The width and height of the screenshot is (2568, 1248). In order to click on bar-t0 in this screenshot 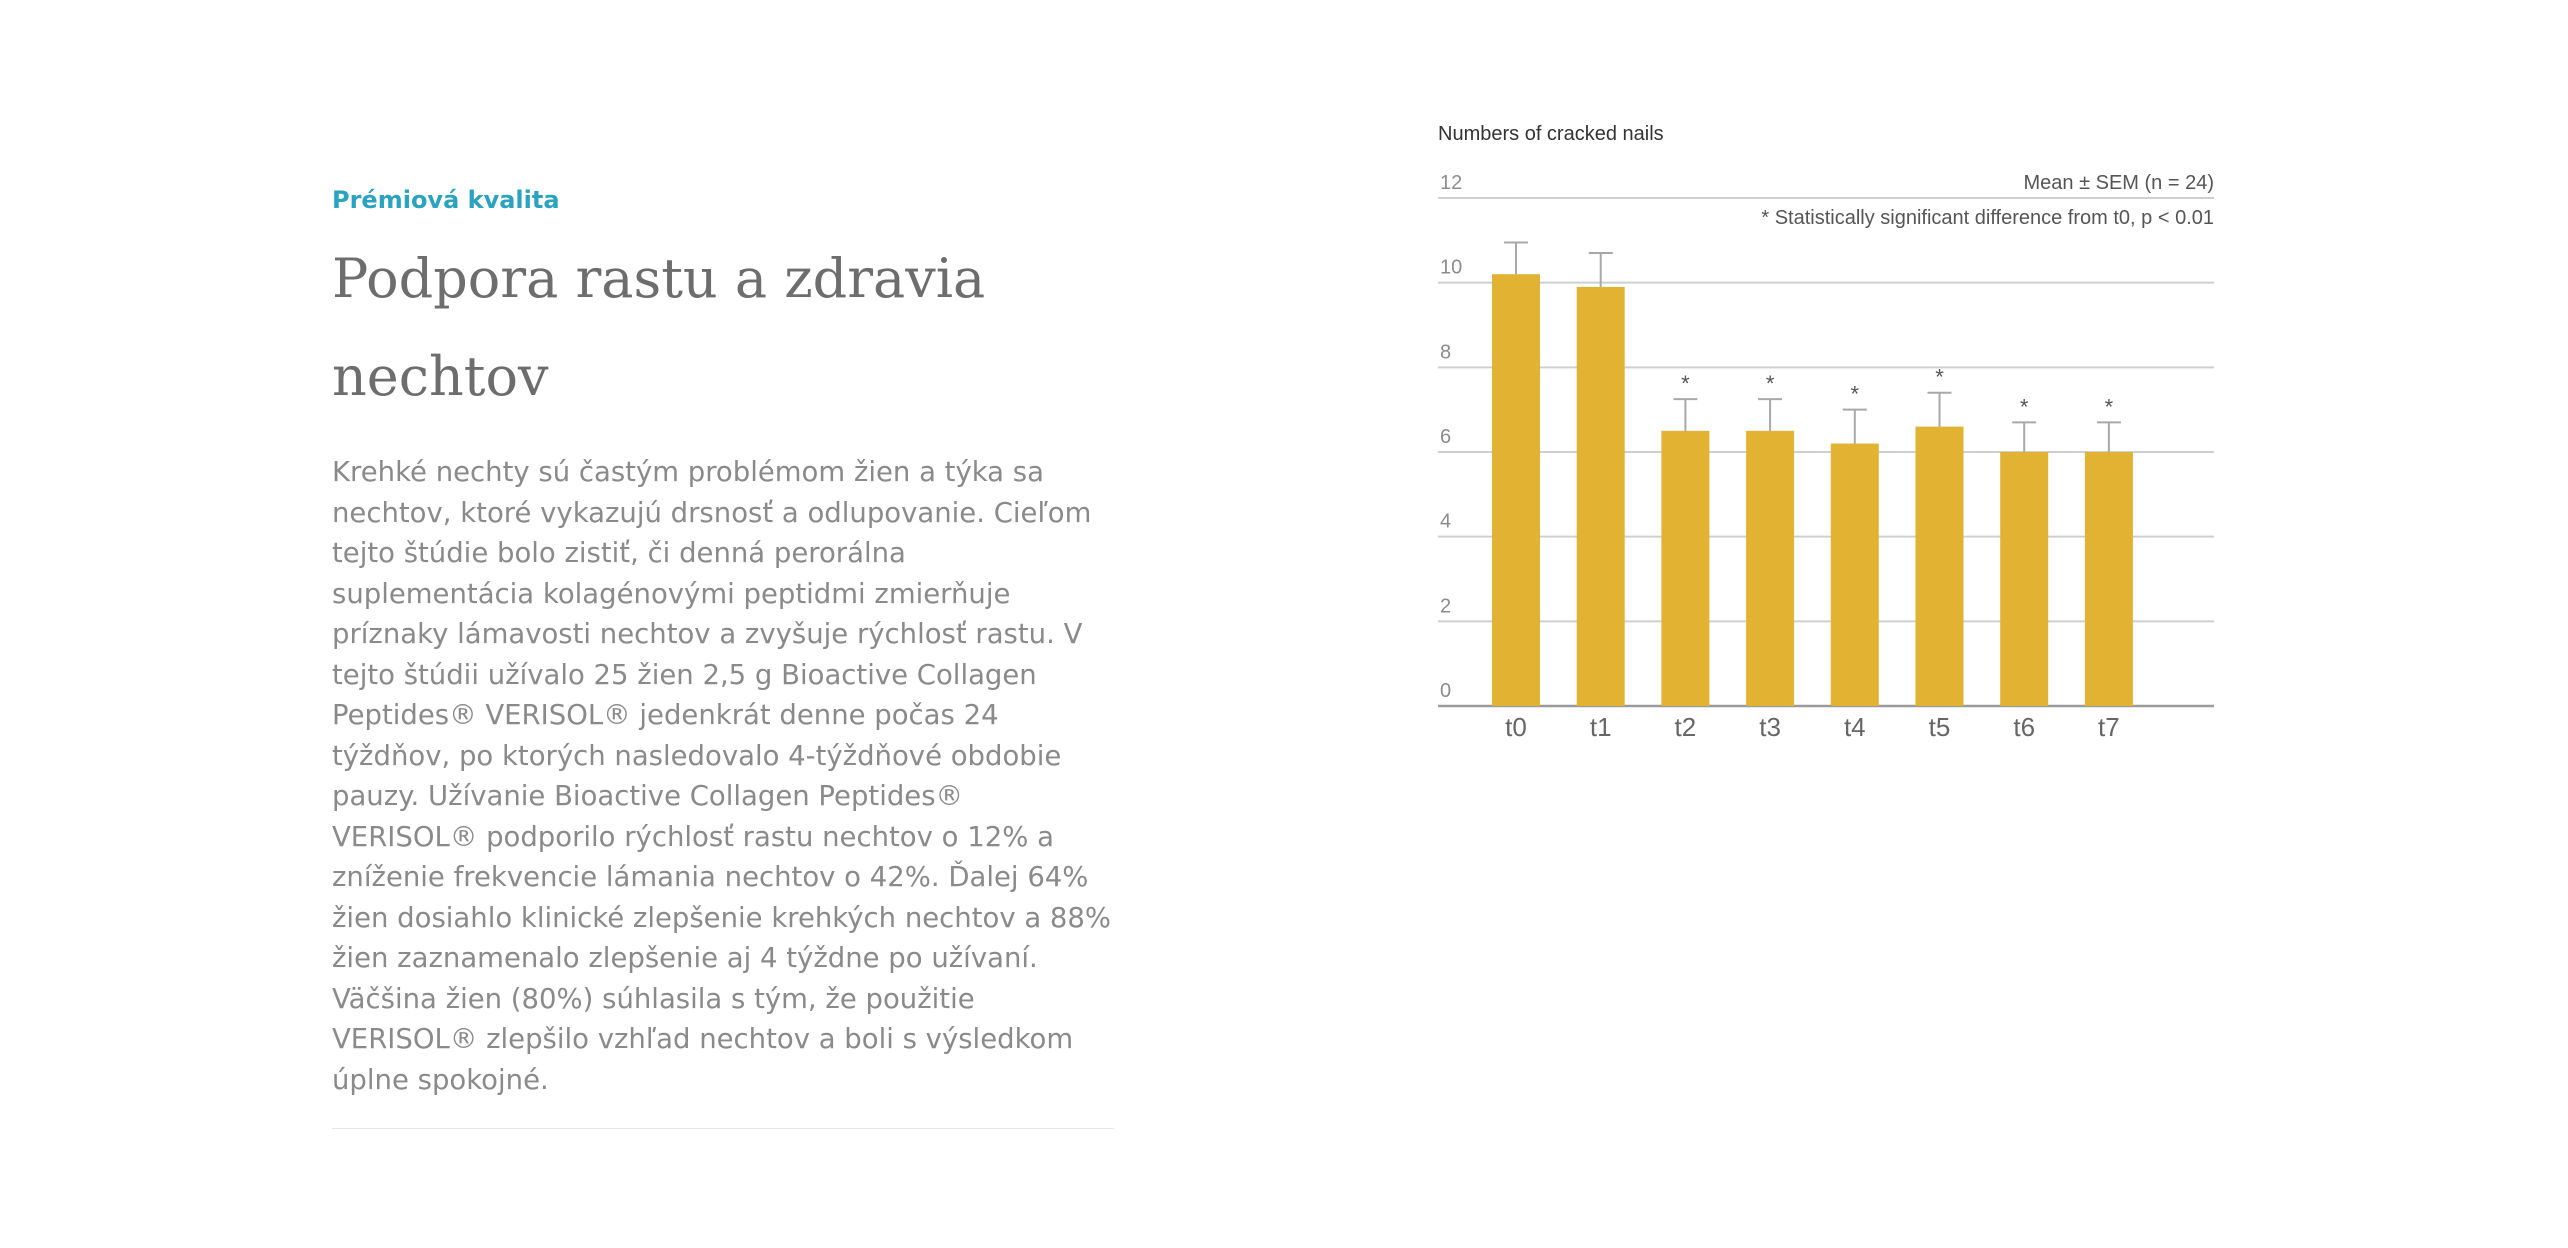, I will do `click(1516, 490)`.